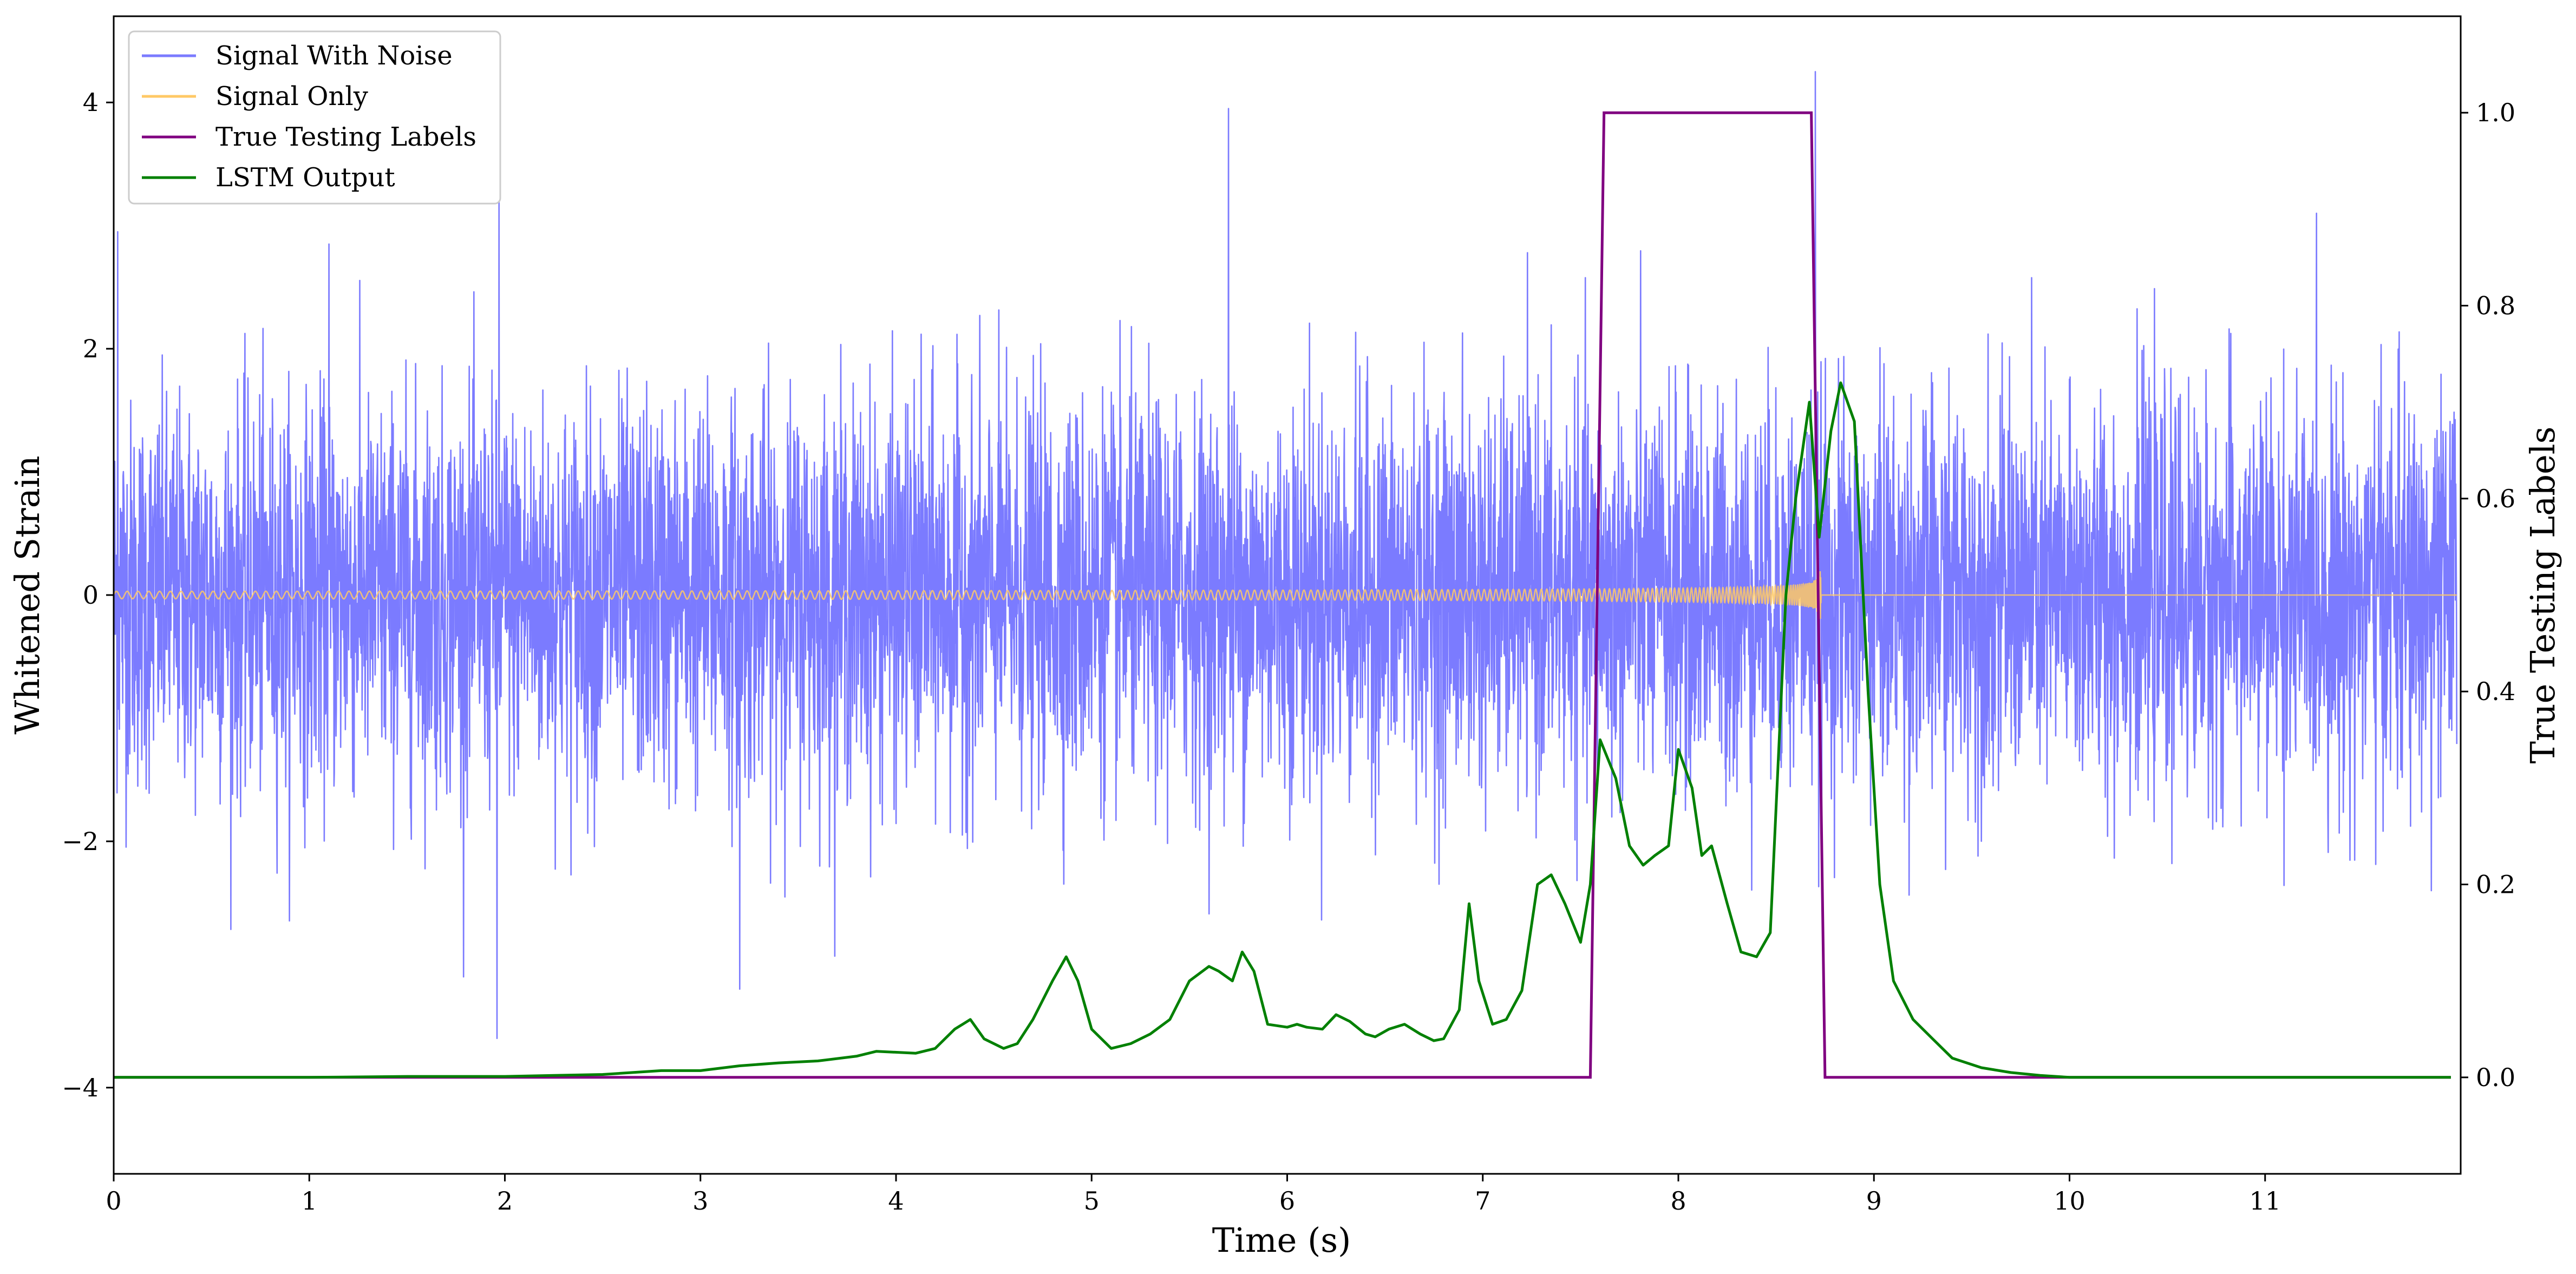 The height and width of the screenshot is (1274, 2576). I want to click on y-left-tick-label: −2, so click(80, 841).